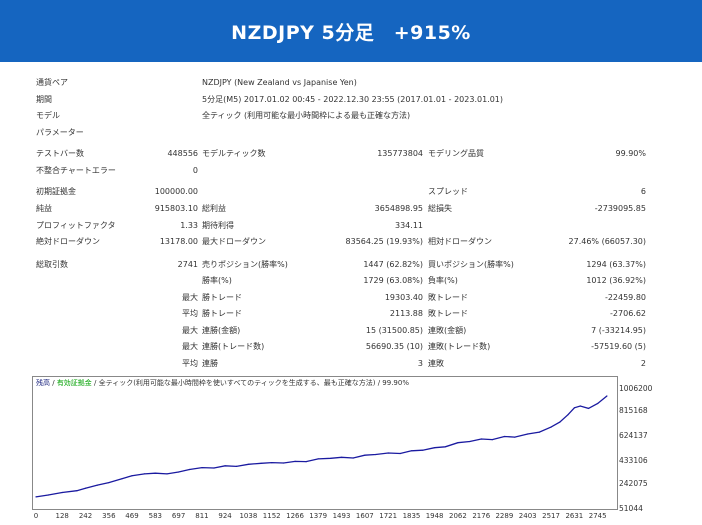 The width and height of the screenshot is (702, 525). What do you see at coordinates (60, 153) in the screenshot?
I see `bars-label: テストバー数` at bounding box center [60, 153].